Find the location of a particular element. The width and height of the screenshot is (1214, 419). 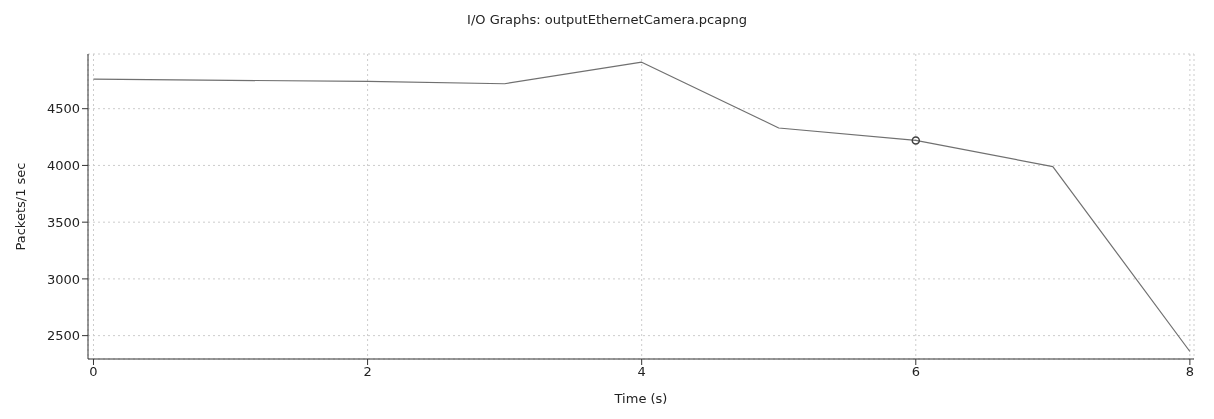

x-axis-title: Time (s) is located at coordinates (640, 398).